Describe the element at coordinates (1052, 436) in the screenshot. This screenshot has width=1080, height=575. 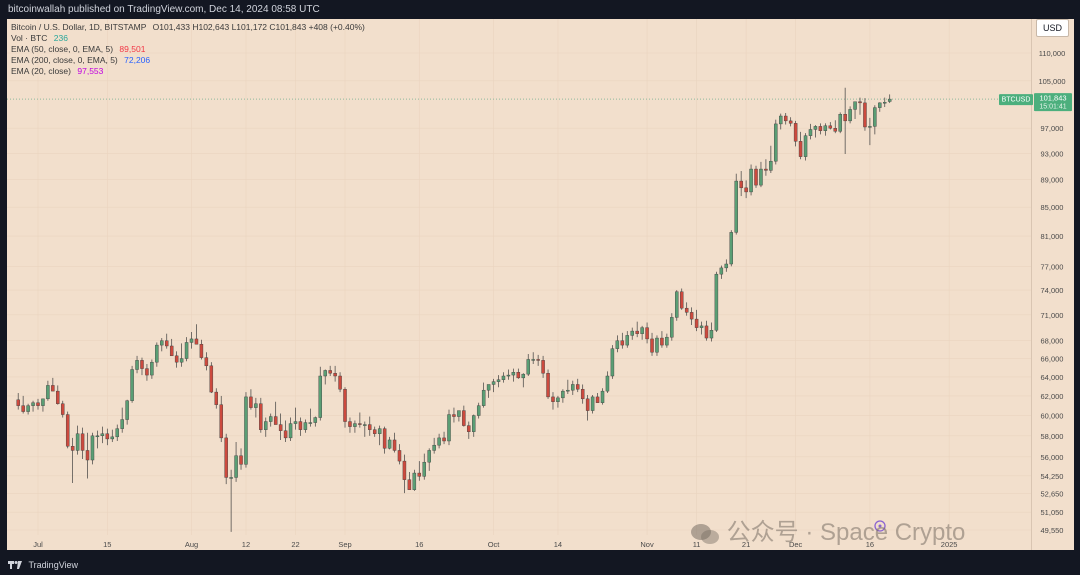
I see `price-tick-label: 58,000` at that location.